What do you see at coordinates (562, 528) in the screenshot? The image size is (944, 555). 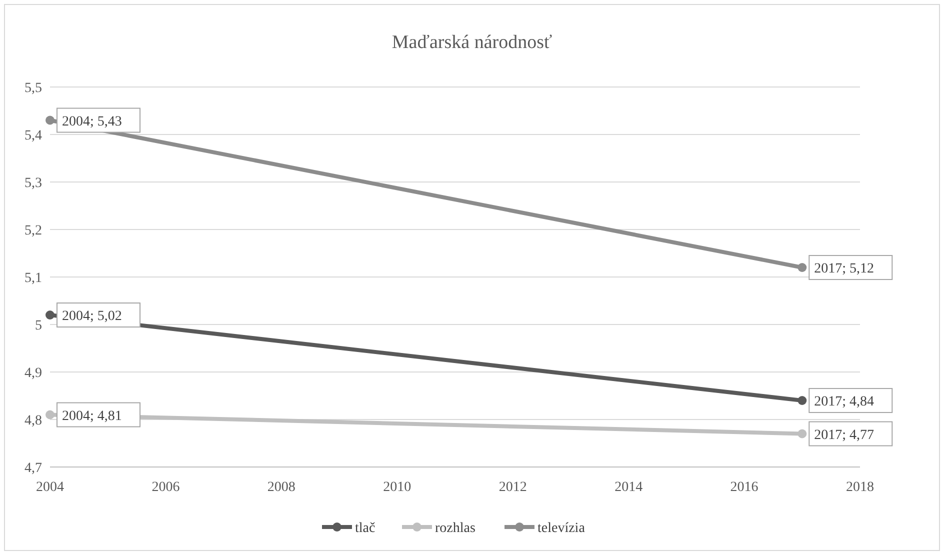 I see `legend-label: televízia` at bounding box center [562, 528].